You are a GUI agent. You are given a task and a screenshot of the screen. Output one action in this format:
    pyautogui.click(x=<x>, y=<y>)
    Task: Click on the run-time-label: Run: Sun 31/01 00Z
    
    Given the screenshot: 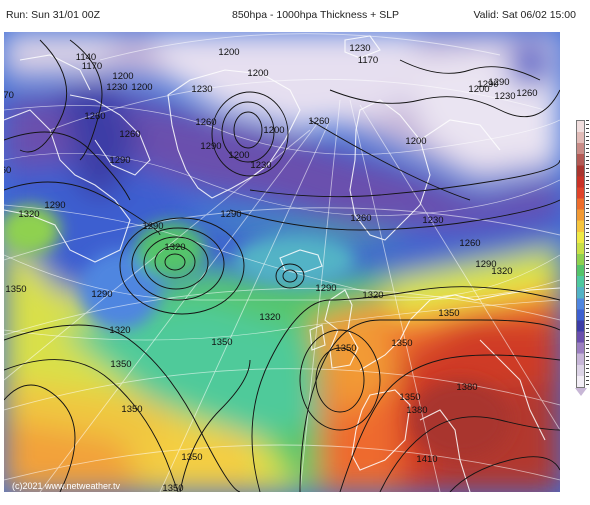 What is the action you would take?
    pyautogui.click(x=53, y=15)
    